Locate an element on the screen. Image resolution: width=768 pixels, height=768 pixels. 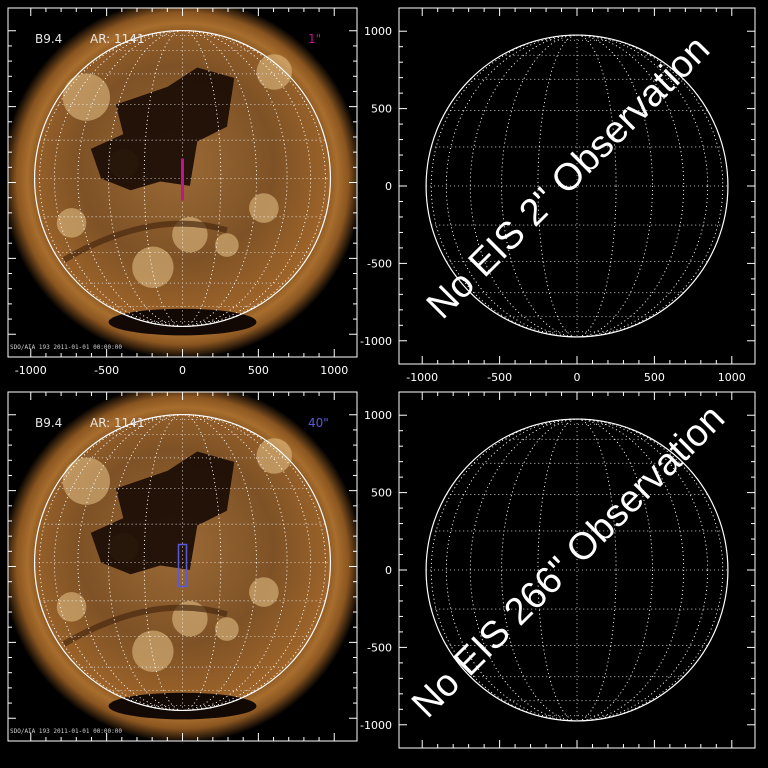
slit-width-label: 40" is located at coordinates (318, 423).